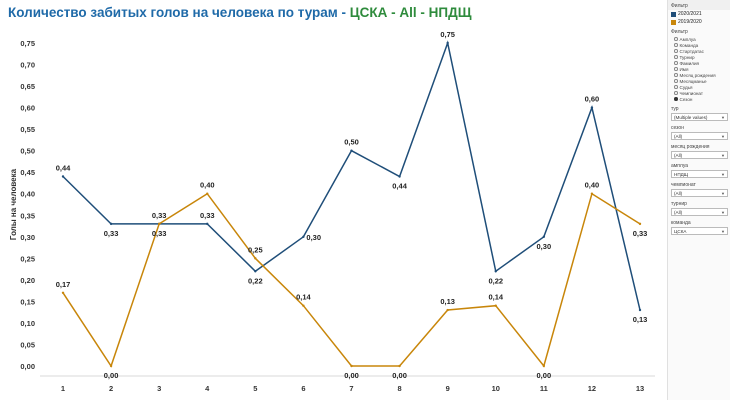 This screenshot has width=730, height=400. I want to click on radio-group-title: Фильтр, so click(679, 32).